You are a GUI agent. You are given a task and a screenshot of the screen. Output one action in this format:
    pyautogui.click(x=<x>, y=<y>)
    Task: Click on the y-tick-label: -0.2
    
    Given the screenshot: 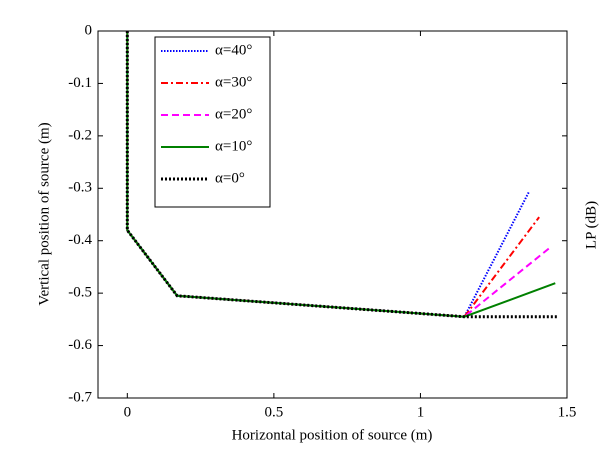 What is the action you would take?
    pyautogui.click(x=80, y=135)
    